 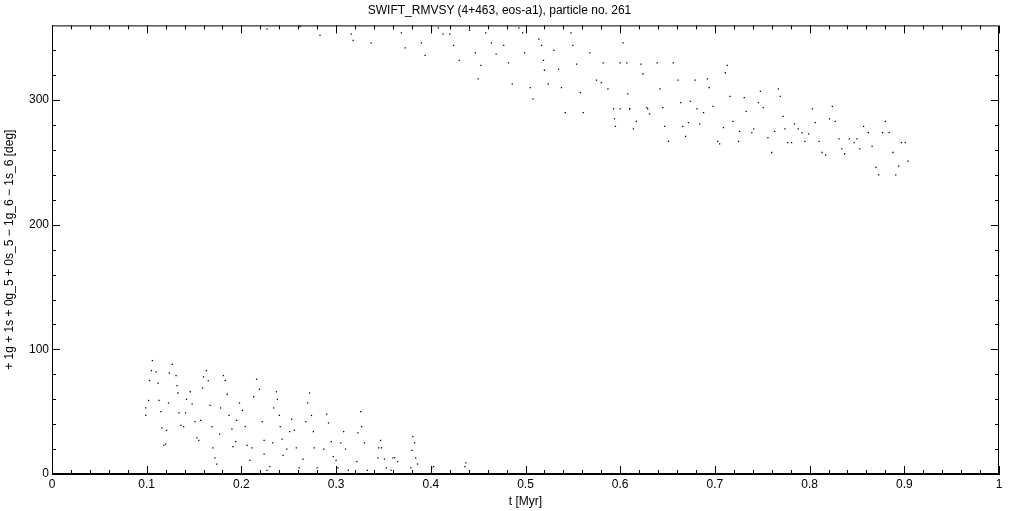 I want to click on y-tick-label: 0, so click(x=46, y=473).